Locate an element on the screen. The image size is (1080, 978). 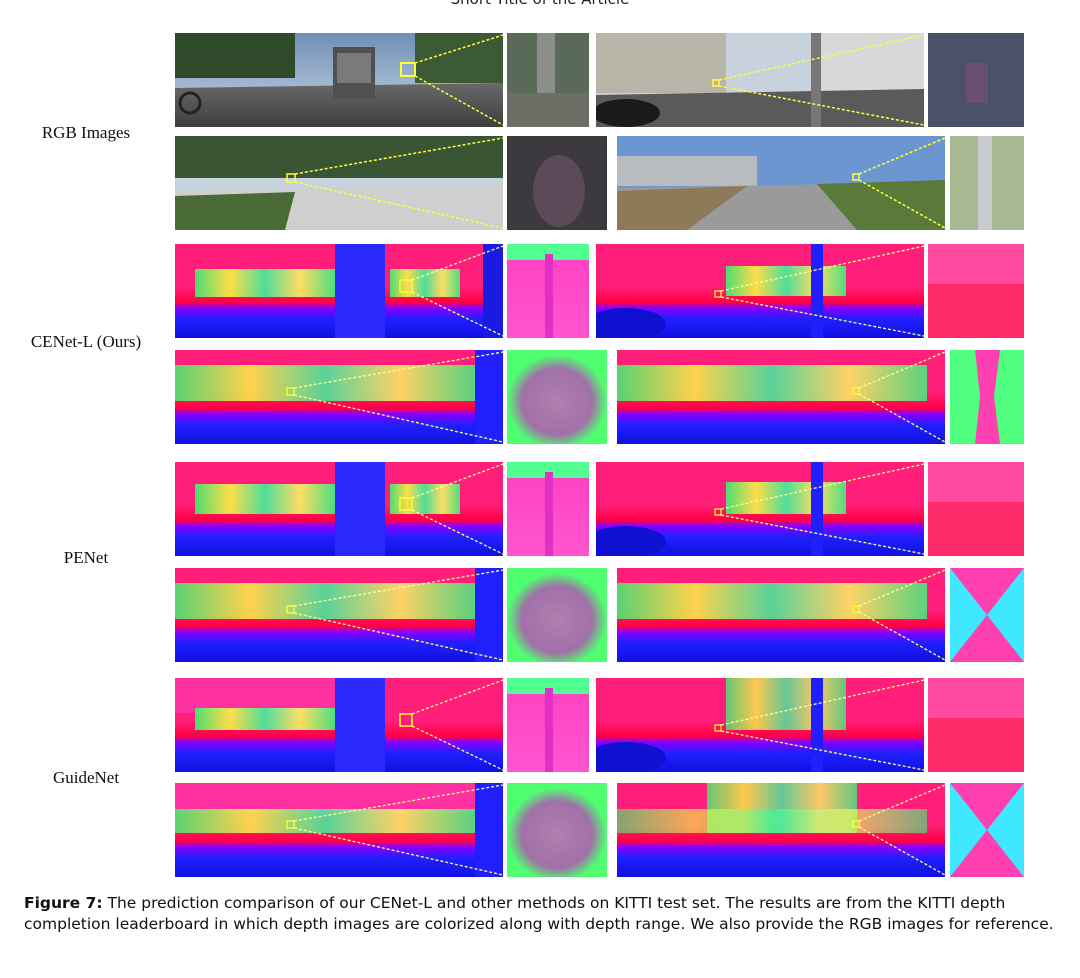
row-label-cenet: CENet-L (Ours) is located at coordinates (86, 341).